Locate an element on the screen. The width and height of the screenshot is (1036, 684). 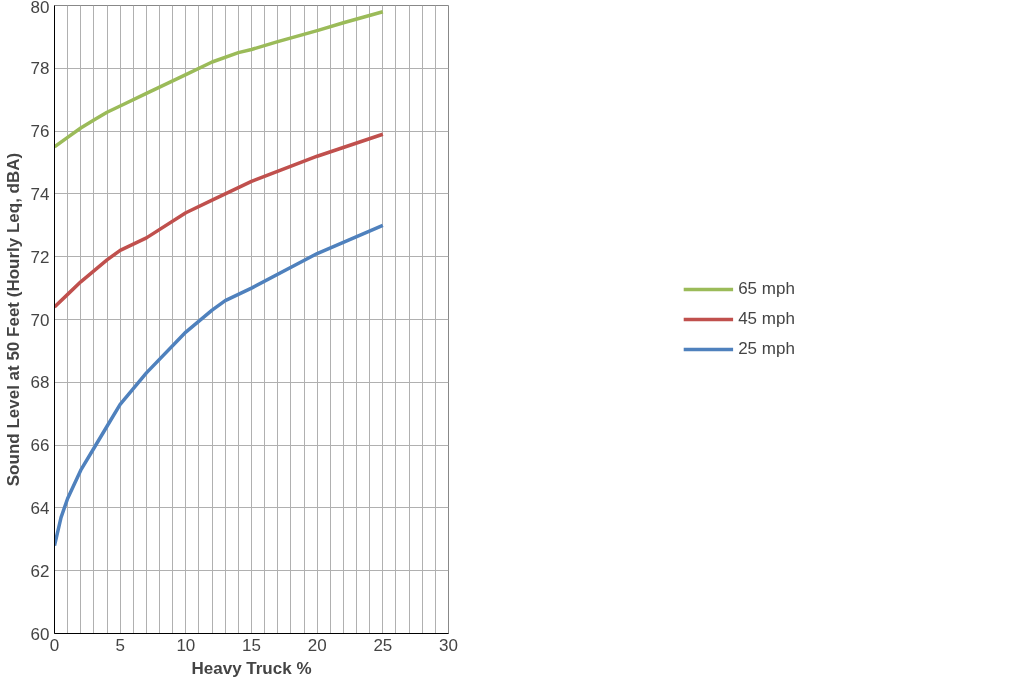
x-tick-label: 30 is located at coordinates (448, 645).